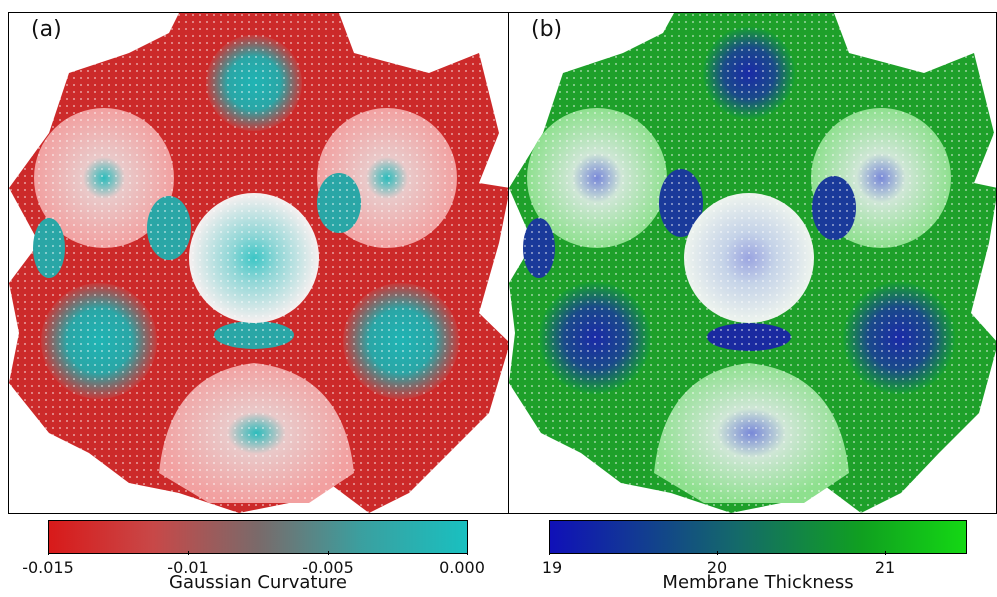 The image size is (997, 597). What do you see at coordinates (46, 29) in the screenshot?
I see `panel-a-label: (a)` at bounding box center [46, 29].